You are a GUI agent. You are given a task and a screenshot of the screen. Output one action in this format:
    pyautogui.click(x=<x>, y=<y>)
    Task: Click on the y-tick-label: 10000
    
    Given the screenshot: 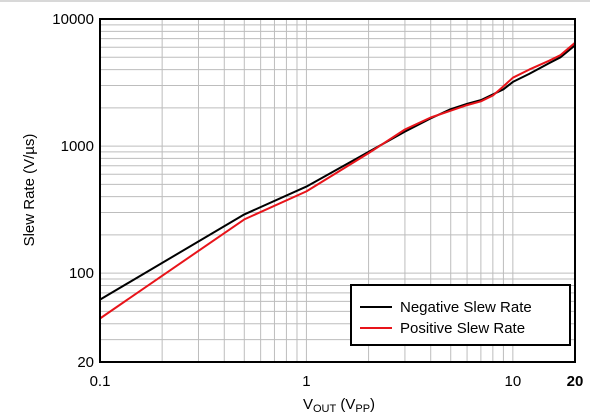 What is the action you would take?
    pyautogui.click(x=73, y=19)
    